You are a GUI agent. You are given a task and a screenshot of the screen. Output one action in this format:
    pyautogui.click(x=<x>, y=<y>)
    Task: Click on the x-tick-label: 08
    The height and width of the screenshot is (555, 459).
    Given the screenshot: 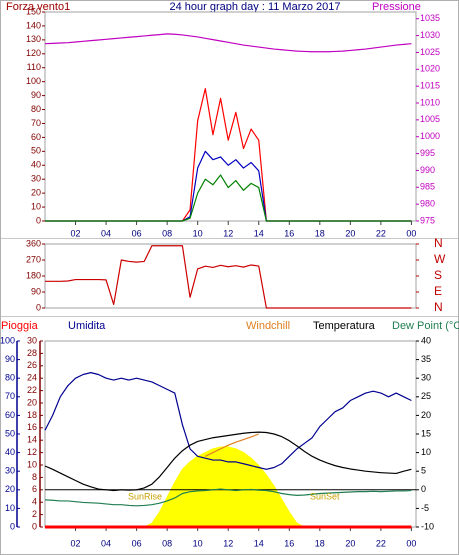 What is the action you would take?
    pyautogui.click(x=167, y=233)
    